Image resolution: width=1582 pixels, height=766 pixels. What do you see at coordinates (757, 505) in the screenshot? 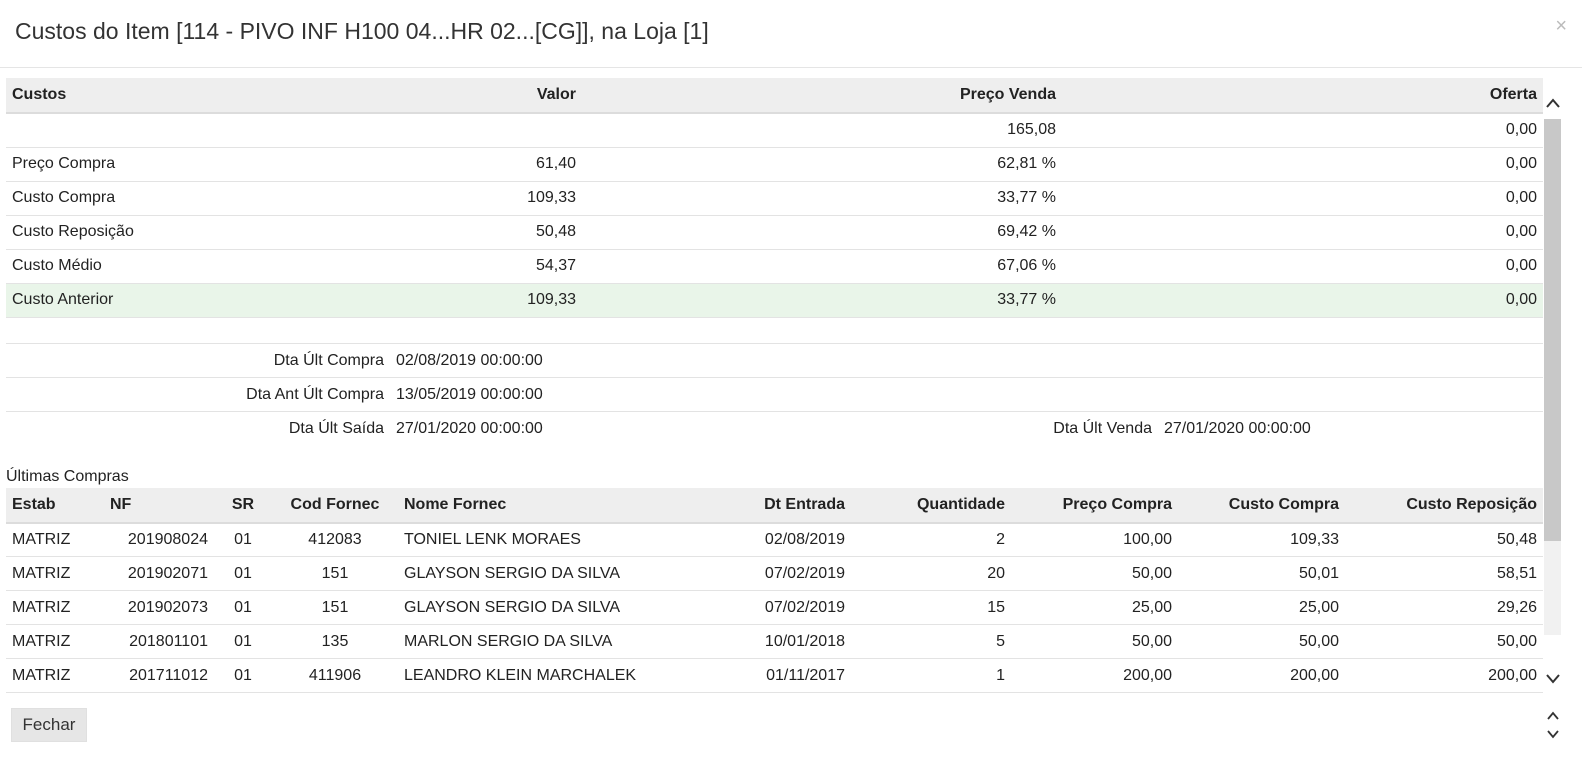
I see `col-dt-entrada: Dt Entrada` at bounding box center [757, 505].